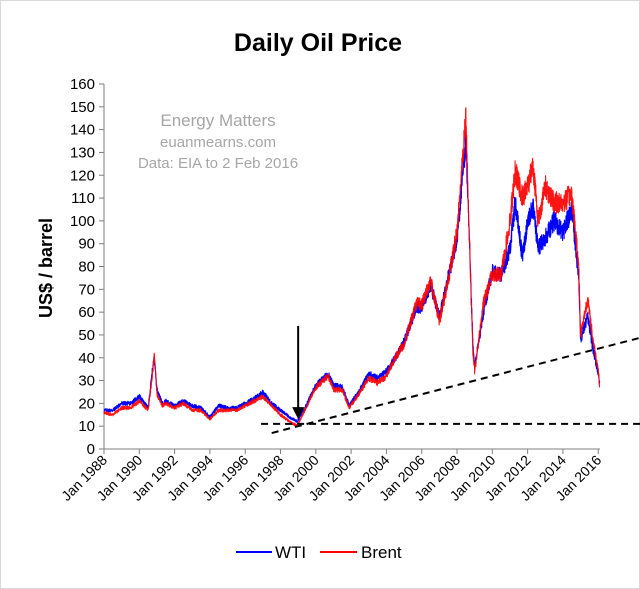 The image size is (640, 589). What do you see at coordinates (46, 268) in the screenshot?
I see `y-axis-label: US$ / barrel` at bounding box center [46, 268].